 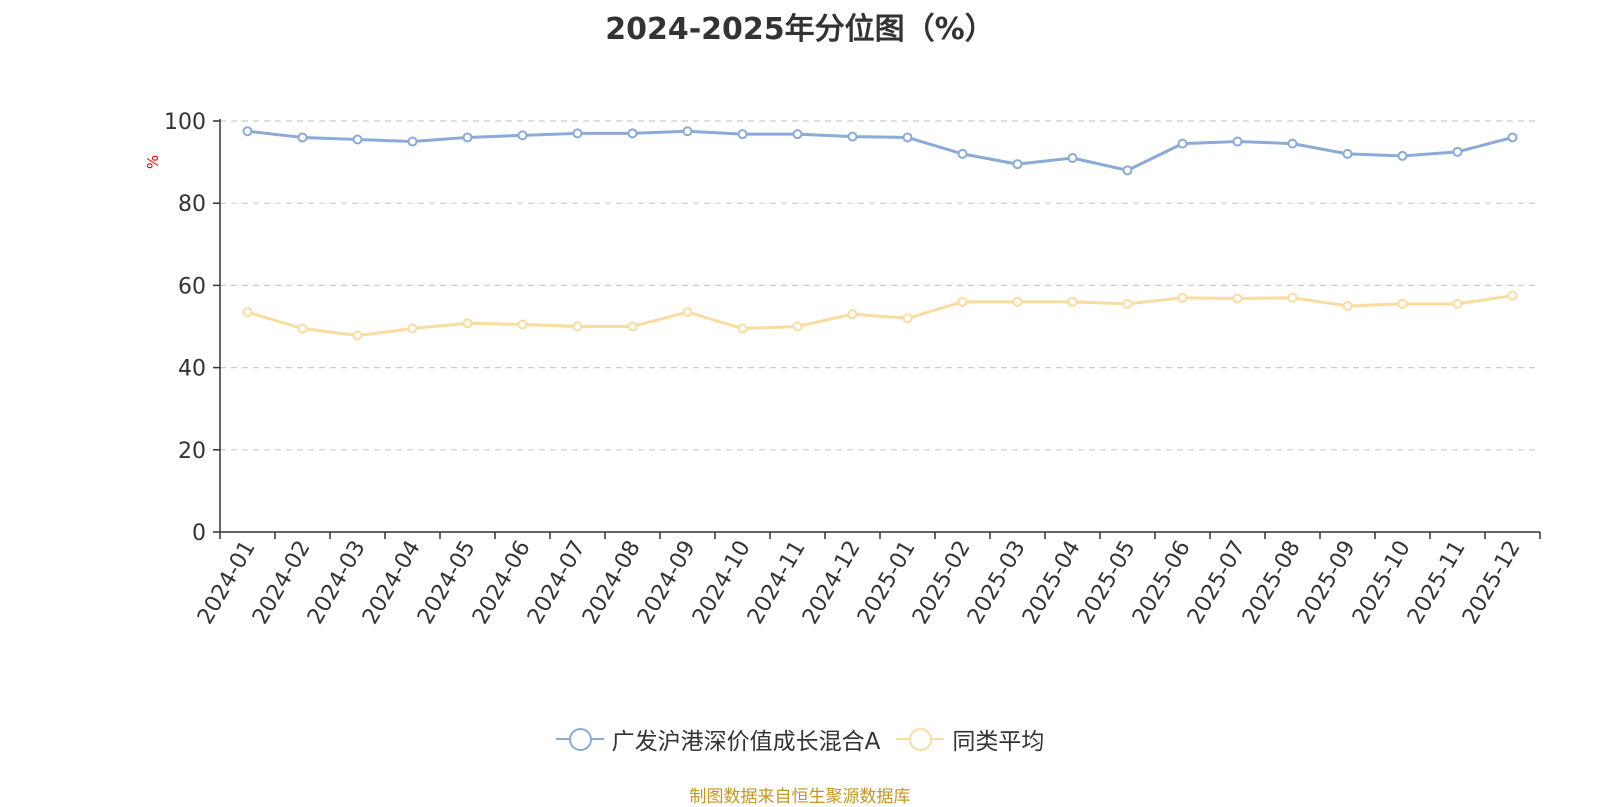 I want to click on chart-title: 2024-2025年分位图（%）, so click(x=800, y=29).